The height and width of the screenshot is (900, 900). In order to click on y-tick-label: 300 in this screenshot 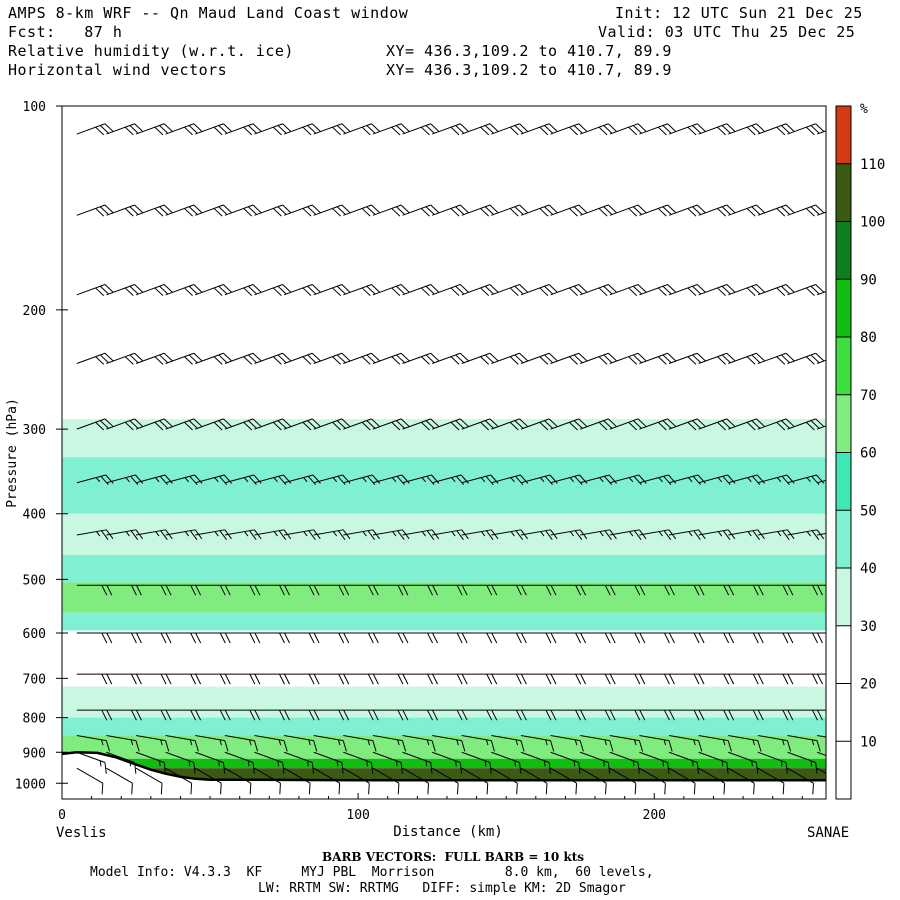, I will do `click(34, 430)`.